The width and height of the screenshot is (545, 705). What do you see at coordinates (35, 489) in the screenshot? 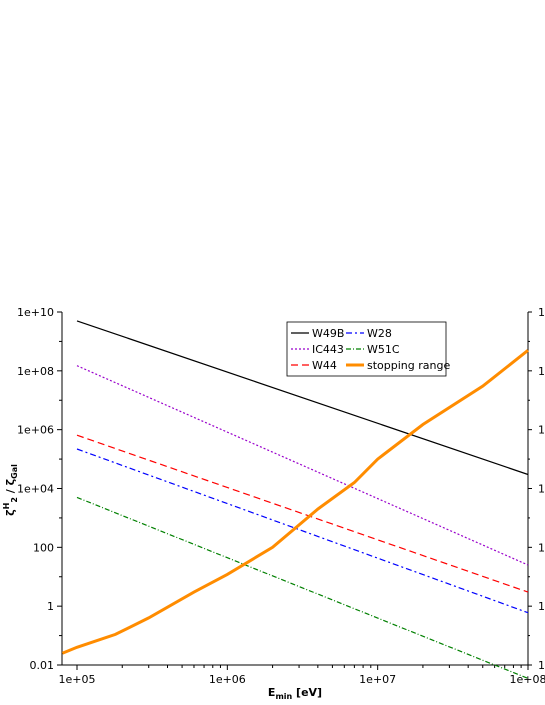
I see `y-tick-label: 1e+04` at bounding box center [35, 489].